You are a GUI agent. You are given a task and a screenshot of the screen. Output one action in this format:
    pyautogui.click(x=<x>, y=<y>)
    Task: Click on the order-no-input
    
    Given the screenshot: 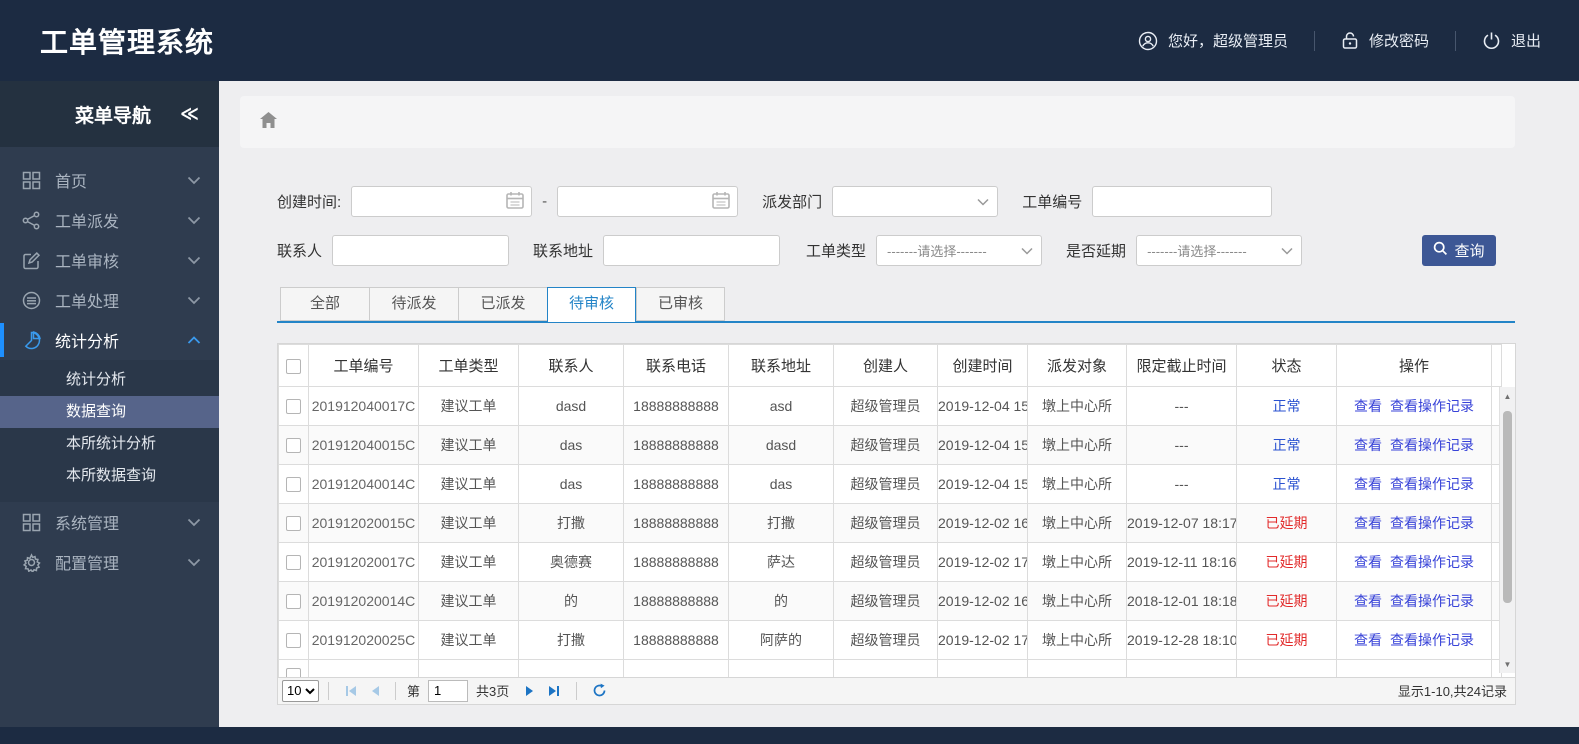 What is the action you would take?
    pyautogui.click(x=1182, y=201)
    